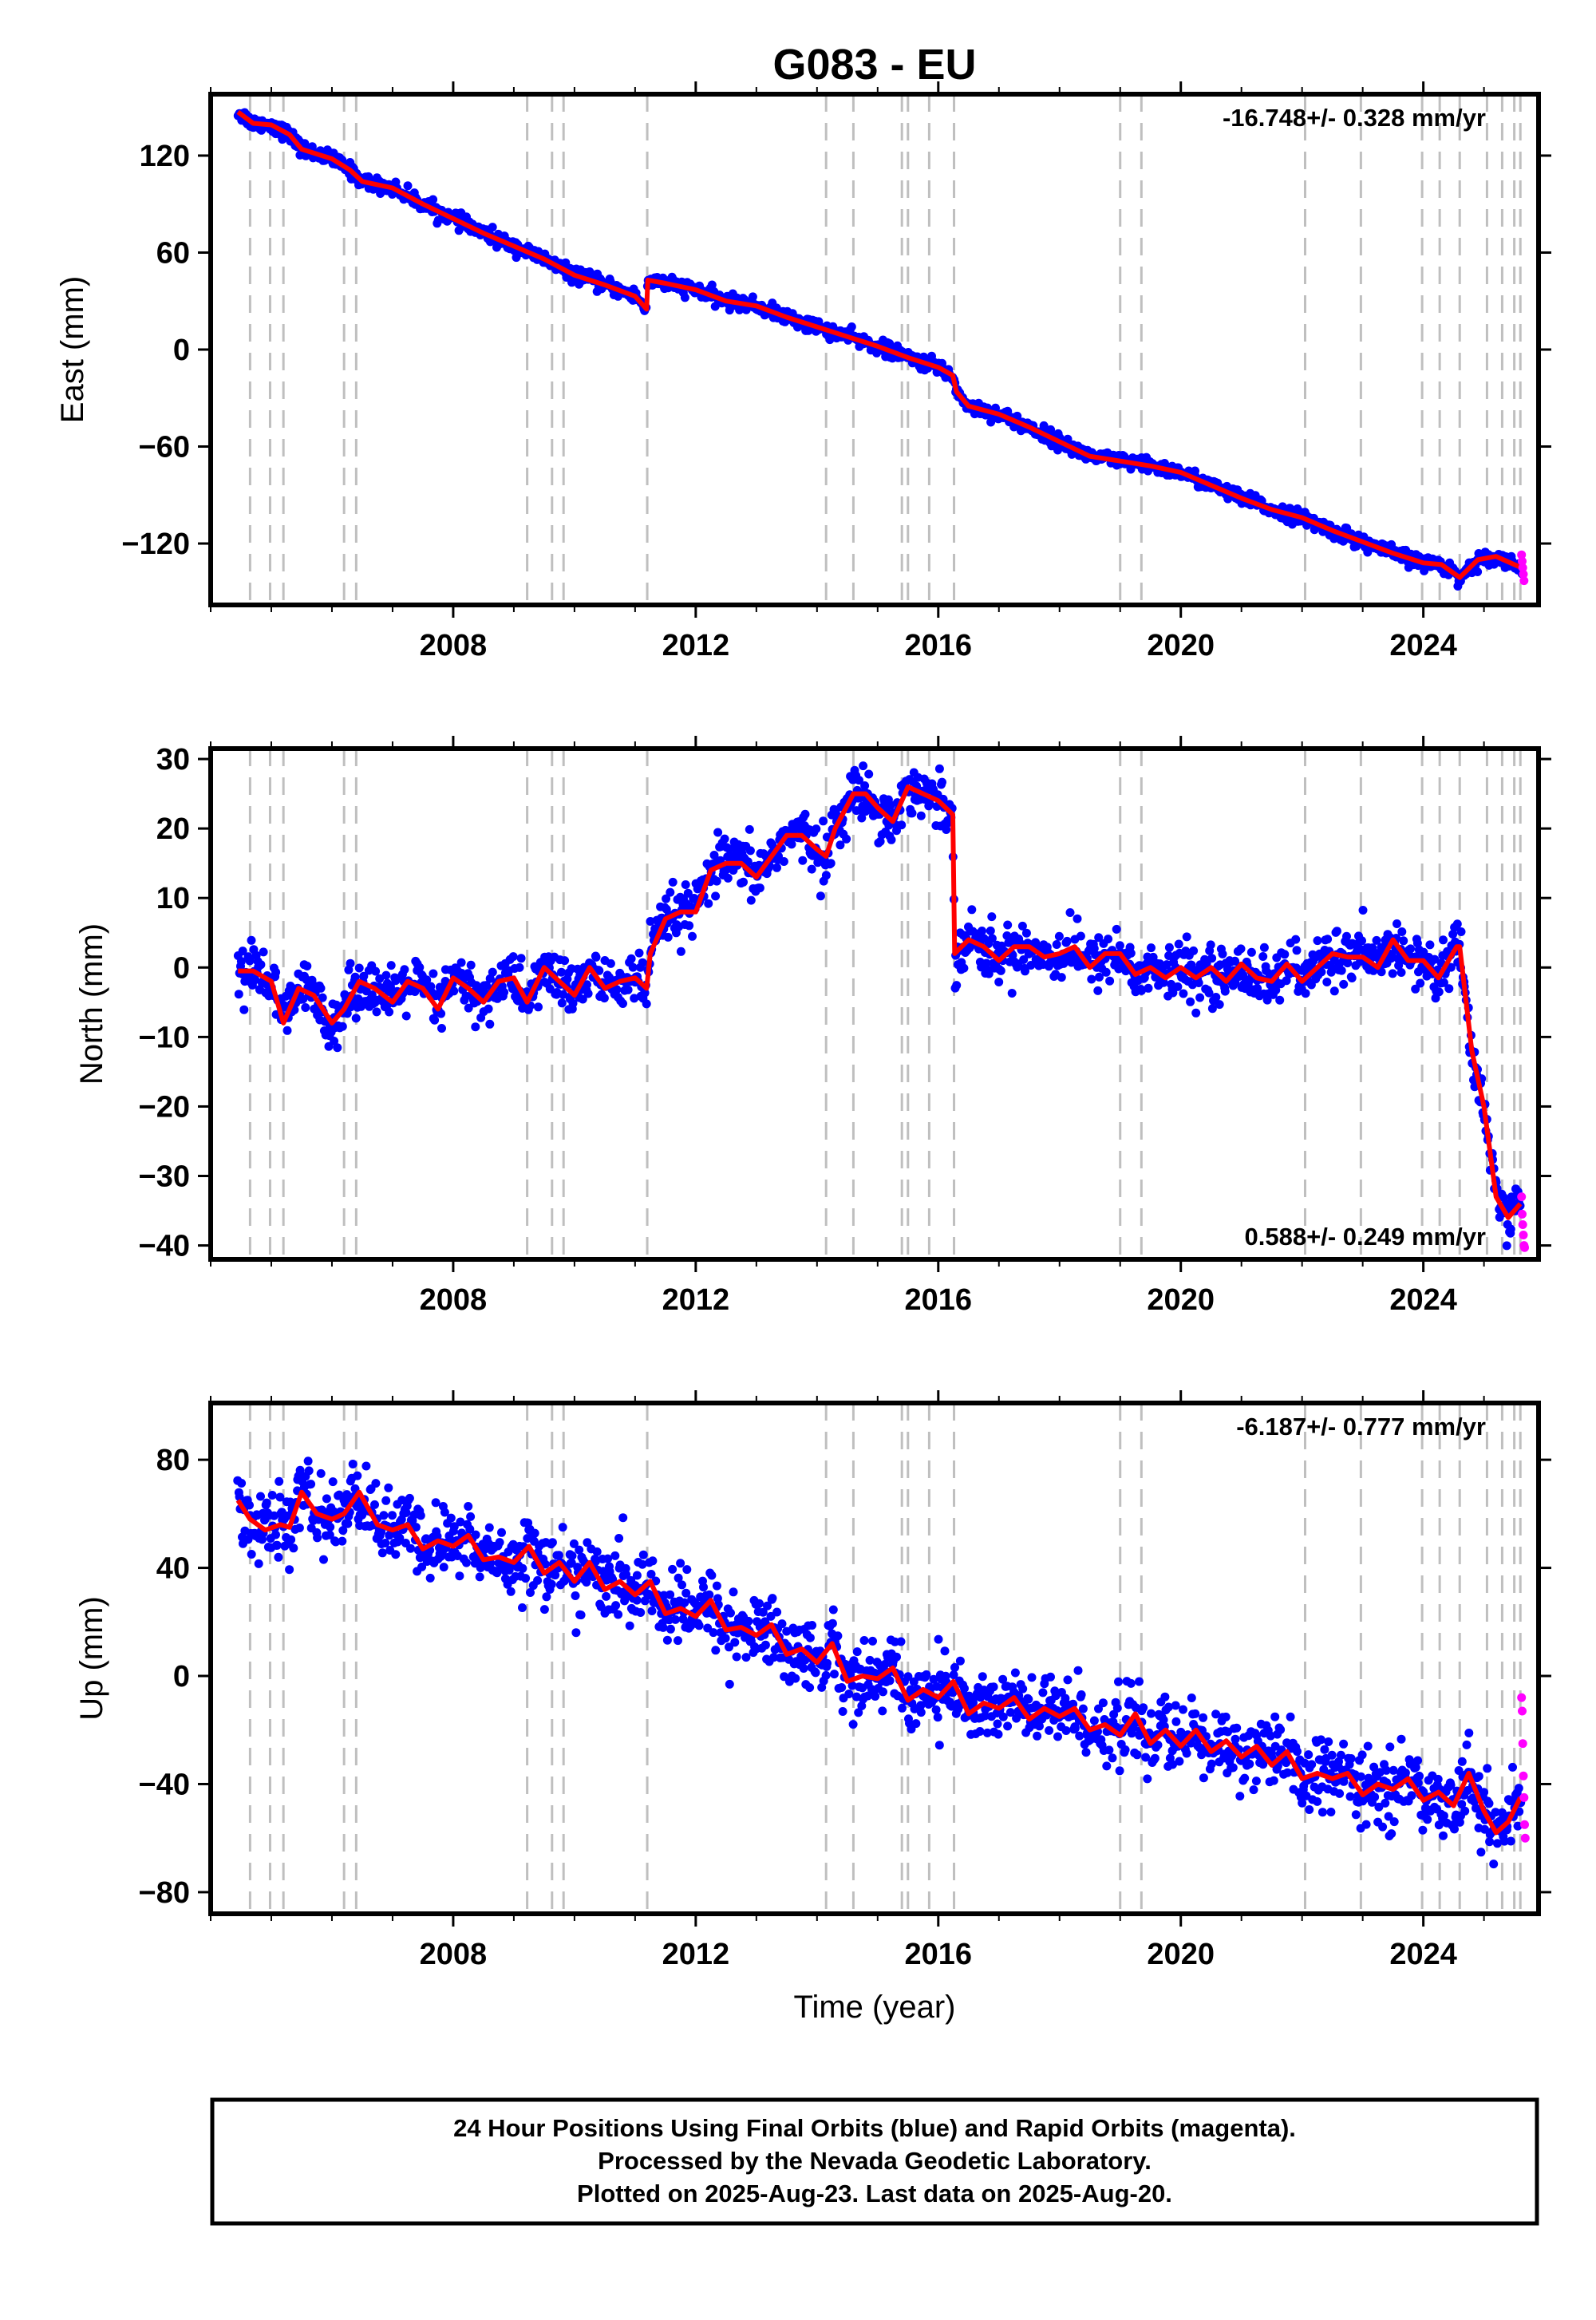 The image size is (1596, 2320). Describe the element at coordinates (72, 349) in the screenshot. I see `east-ylabel: East (mm)` at that location.